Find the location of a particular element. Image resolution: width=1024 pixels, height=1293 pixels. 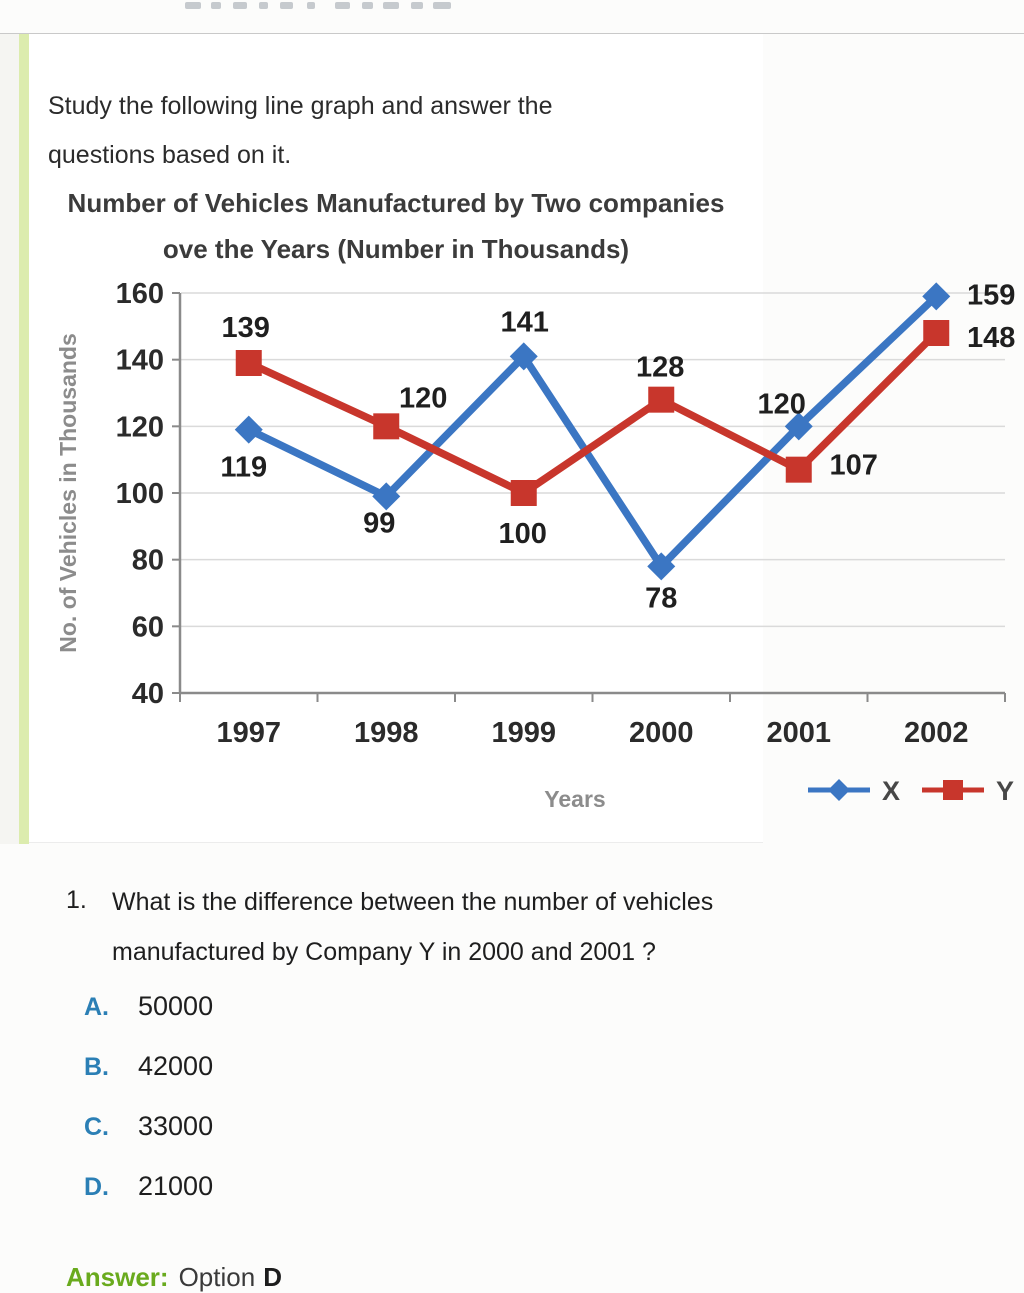

answer-option-text: Option is located at coordinates (217, 1277).